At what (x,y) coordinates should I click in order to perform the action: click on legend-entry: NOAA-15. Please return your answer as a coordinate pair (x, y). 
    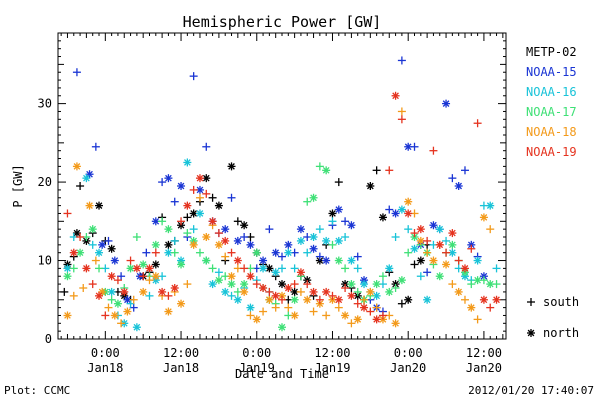
    Looking at the image, I should click on (551, 72).